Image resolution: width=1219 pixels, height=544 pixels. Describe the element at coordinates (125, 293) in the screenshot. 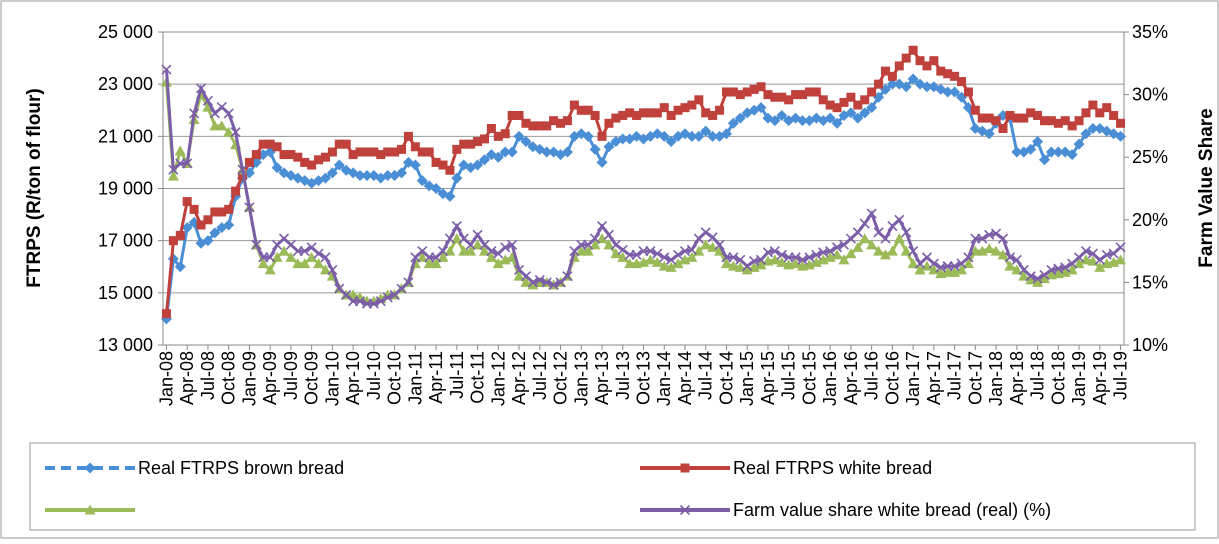

I see `y-tick-label: 15 000` at that location.